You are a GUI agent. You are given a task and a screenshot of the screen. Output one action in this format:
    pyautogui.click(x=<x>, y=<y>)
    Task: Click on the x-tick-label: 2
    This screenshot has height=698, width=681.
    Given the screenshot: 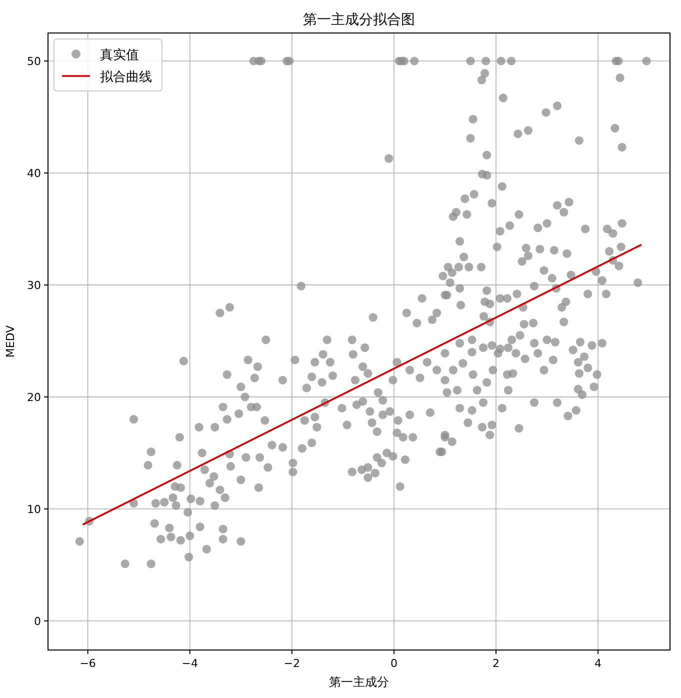 What is the action you would take?
    pyautogui.click(x=496, y=663)
    